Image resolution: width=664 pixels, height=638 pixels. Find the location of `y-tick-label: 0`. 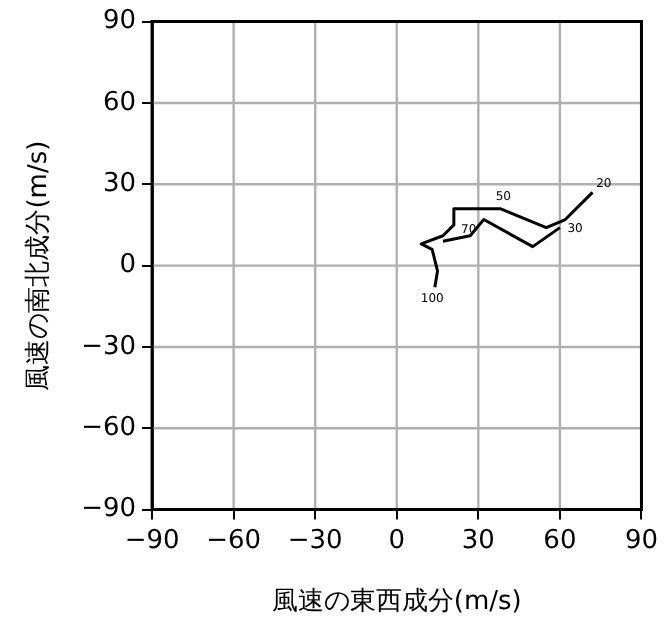

y-tick-label: 0 is located at coordinates (128, 265).